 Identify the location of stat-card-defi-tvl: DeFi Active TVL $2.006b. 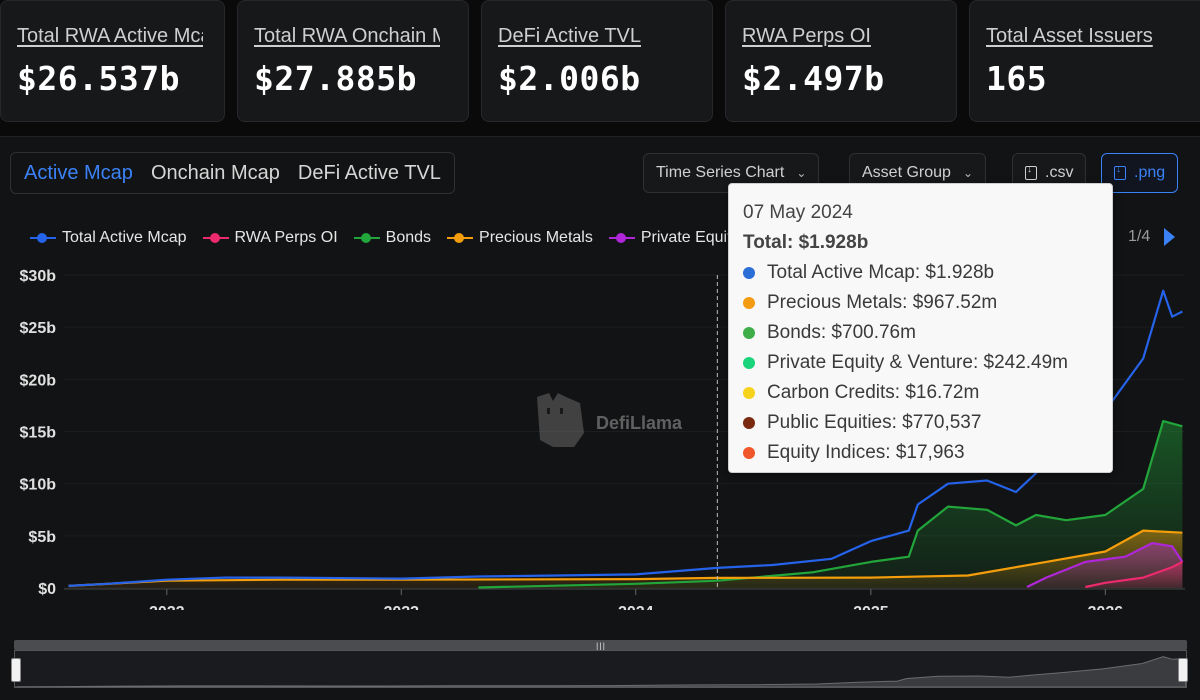
(597, 61).